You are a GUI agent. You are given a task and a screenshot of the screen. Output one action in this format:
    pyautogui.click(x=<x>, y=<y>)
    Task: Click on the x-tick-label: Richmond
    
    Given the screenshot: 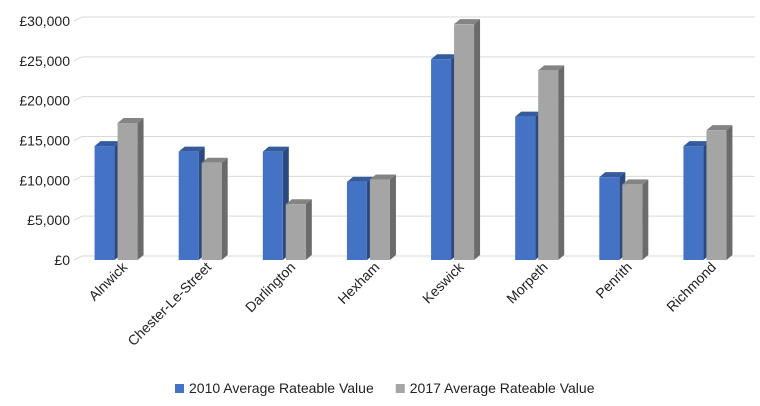 What is the action you would take?
    pyautogui.click(x=691, y=287)
    